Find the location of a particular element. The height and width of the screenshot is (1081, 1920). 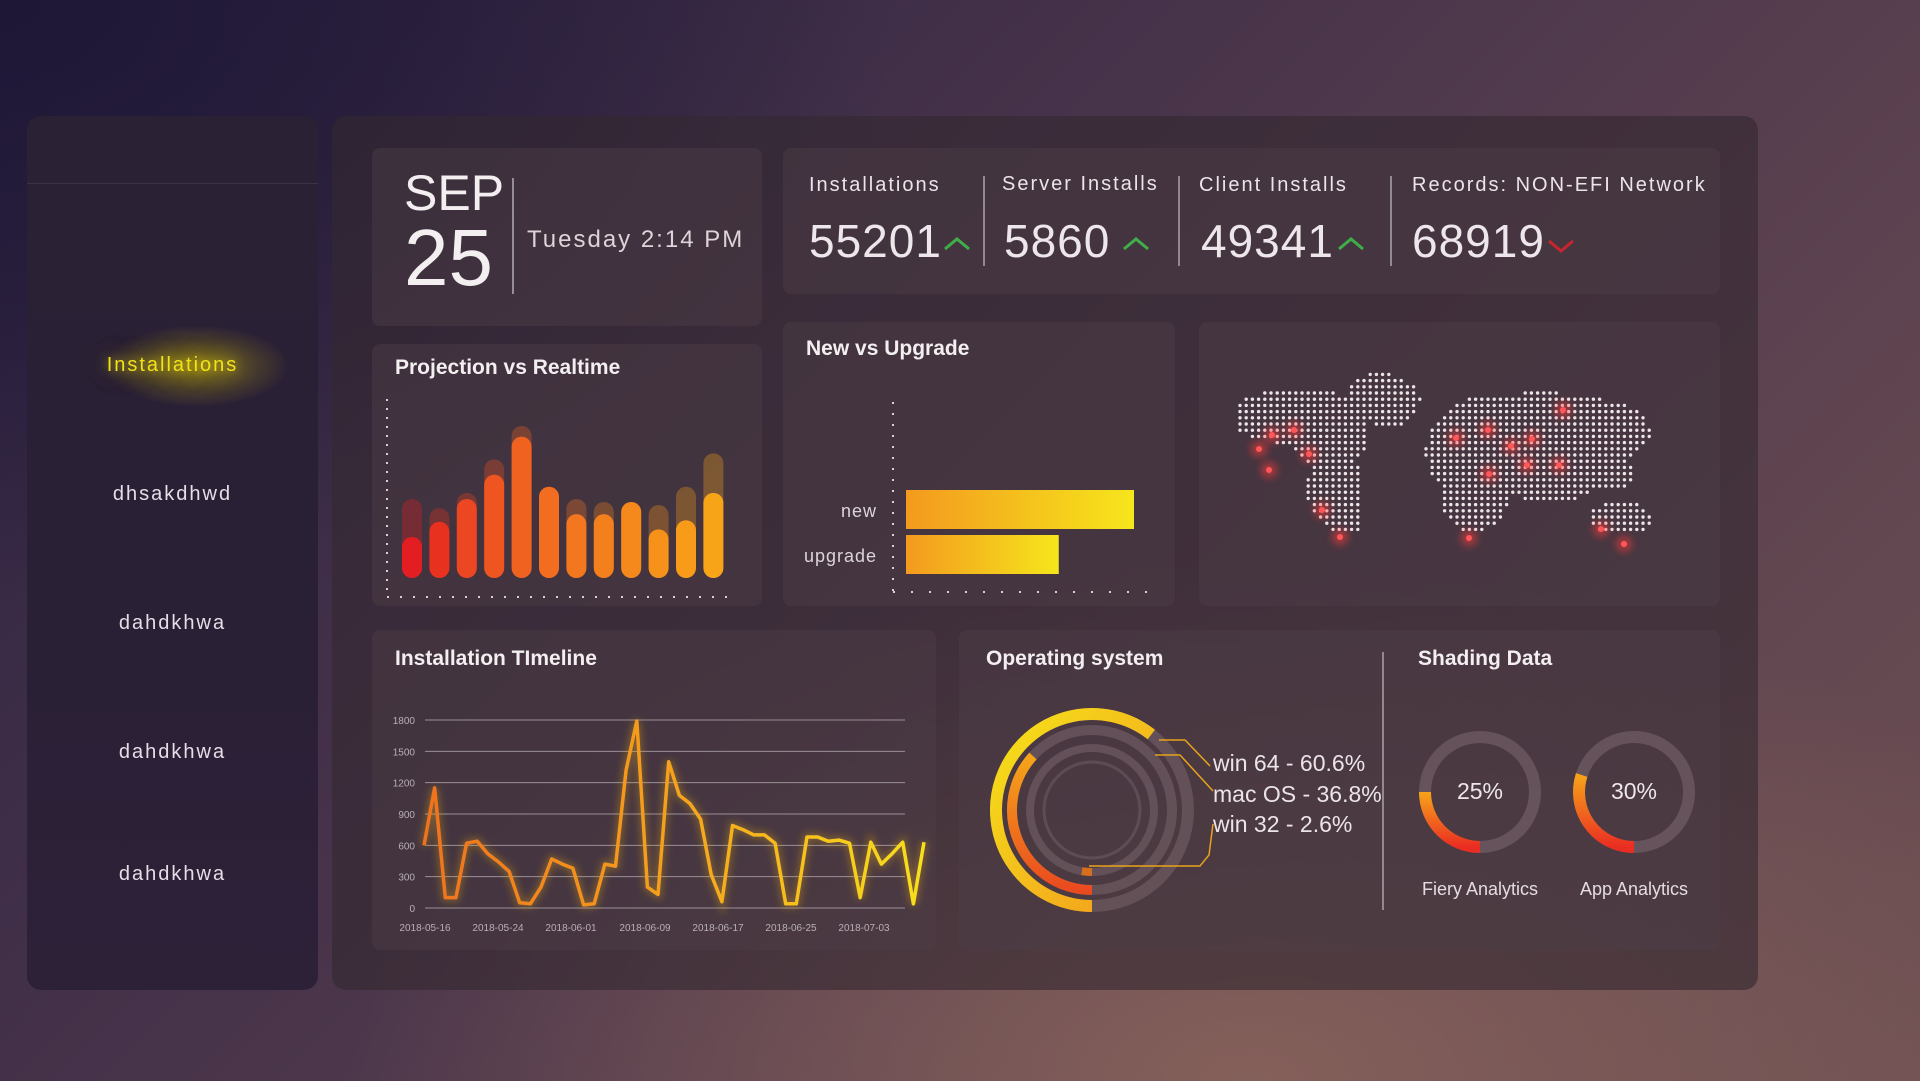

sidebar-item-dahdkhwa-2: dahdkhwa is located at coordinates (172, 752).